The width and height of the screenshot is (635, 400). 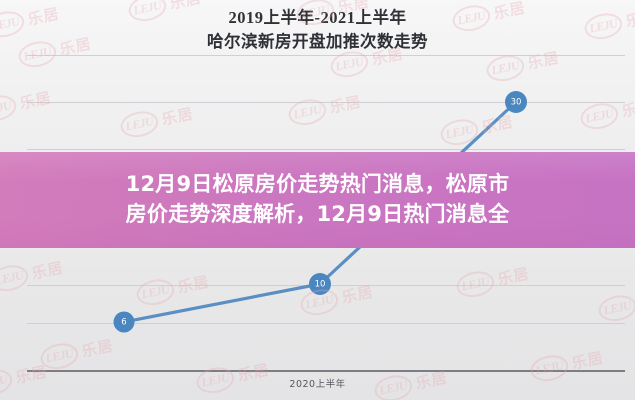 I want to click on data-point-10-label: 10, so click(x=320, y=285).